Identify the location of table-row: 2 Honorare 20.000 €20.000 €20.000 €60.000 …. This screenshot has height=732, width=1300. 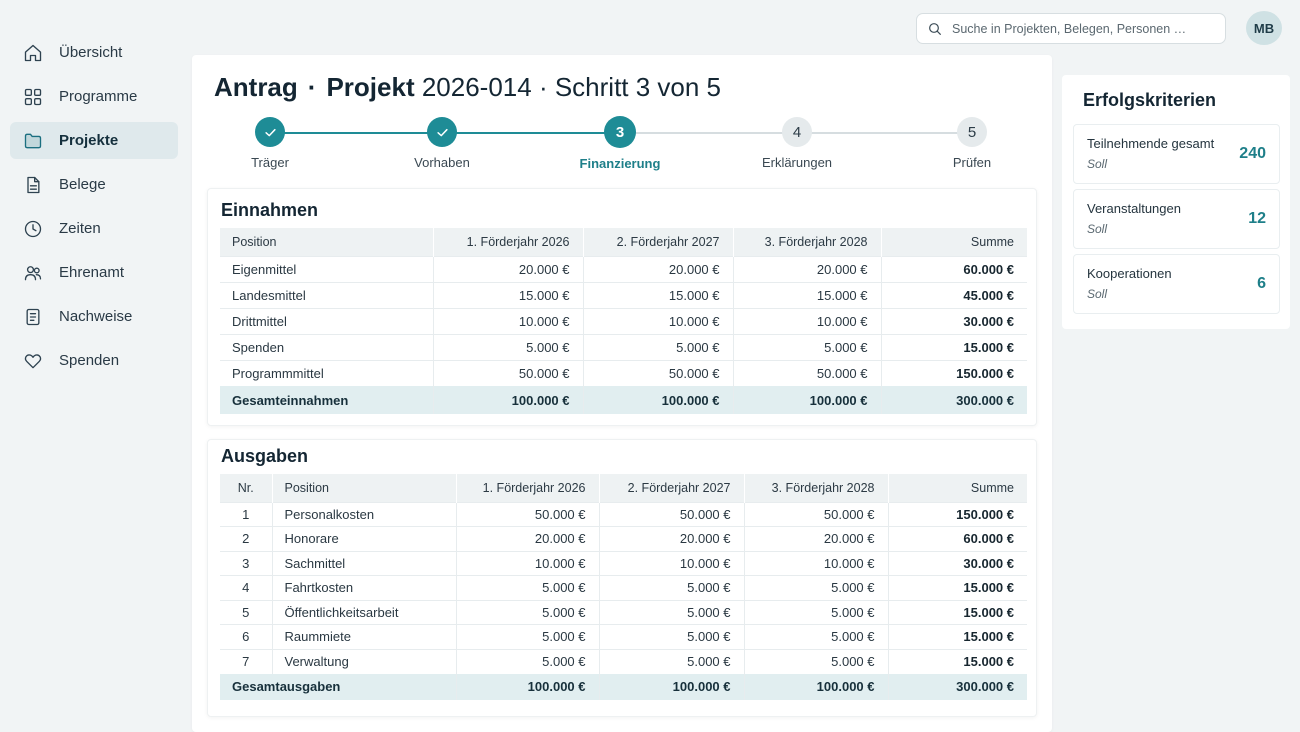
(623, 538).